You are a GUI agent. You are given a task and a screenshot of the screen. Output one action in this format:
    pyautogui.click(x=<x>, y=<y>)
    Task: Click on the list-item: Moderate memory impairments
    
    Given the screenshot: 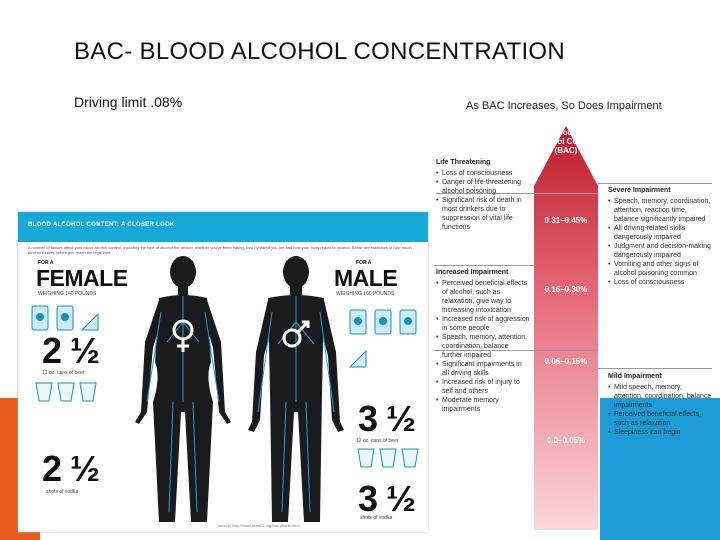 What is the action you would take?
    pyautogui.click(x=483, y=405)
    